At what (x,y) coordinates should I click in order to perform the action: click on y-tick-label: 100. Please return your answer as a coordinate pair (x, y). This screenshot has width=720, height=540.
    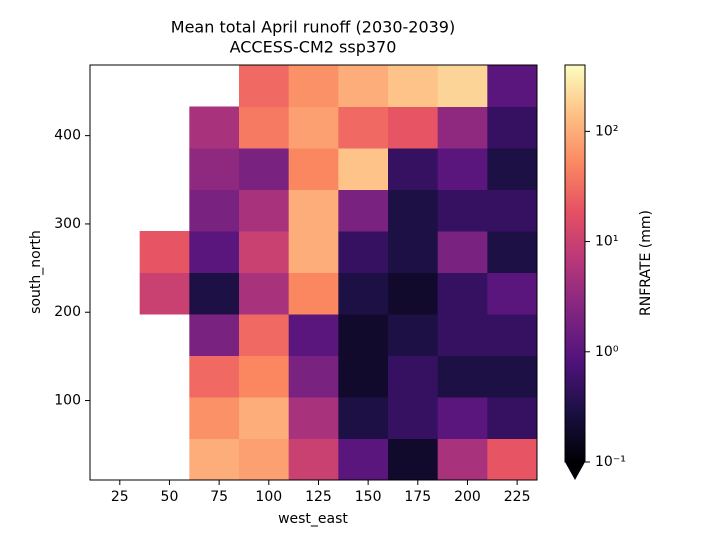
    Looking at the image, I should click on (67, 401).